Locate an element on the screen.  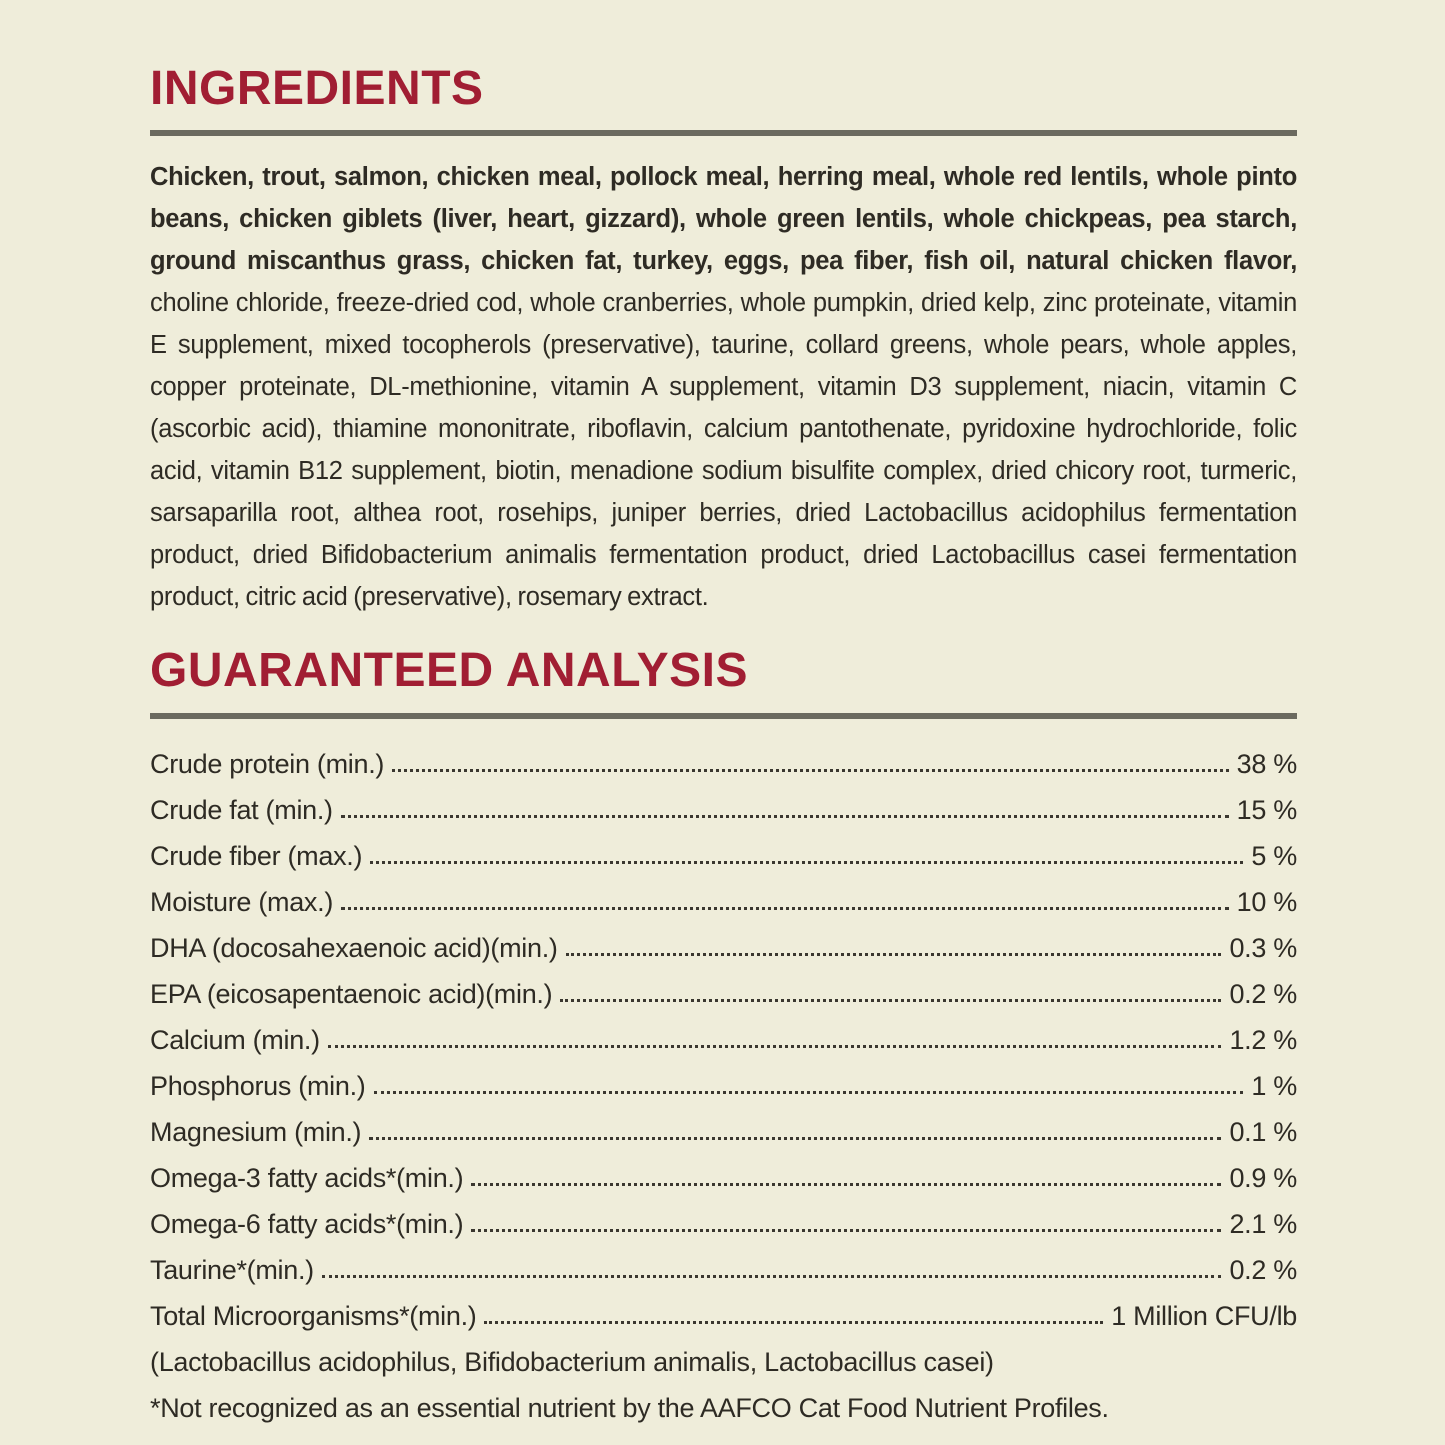
analysis-label: Calcium (min.) is located at coordinates (235, 1040).